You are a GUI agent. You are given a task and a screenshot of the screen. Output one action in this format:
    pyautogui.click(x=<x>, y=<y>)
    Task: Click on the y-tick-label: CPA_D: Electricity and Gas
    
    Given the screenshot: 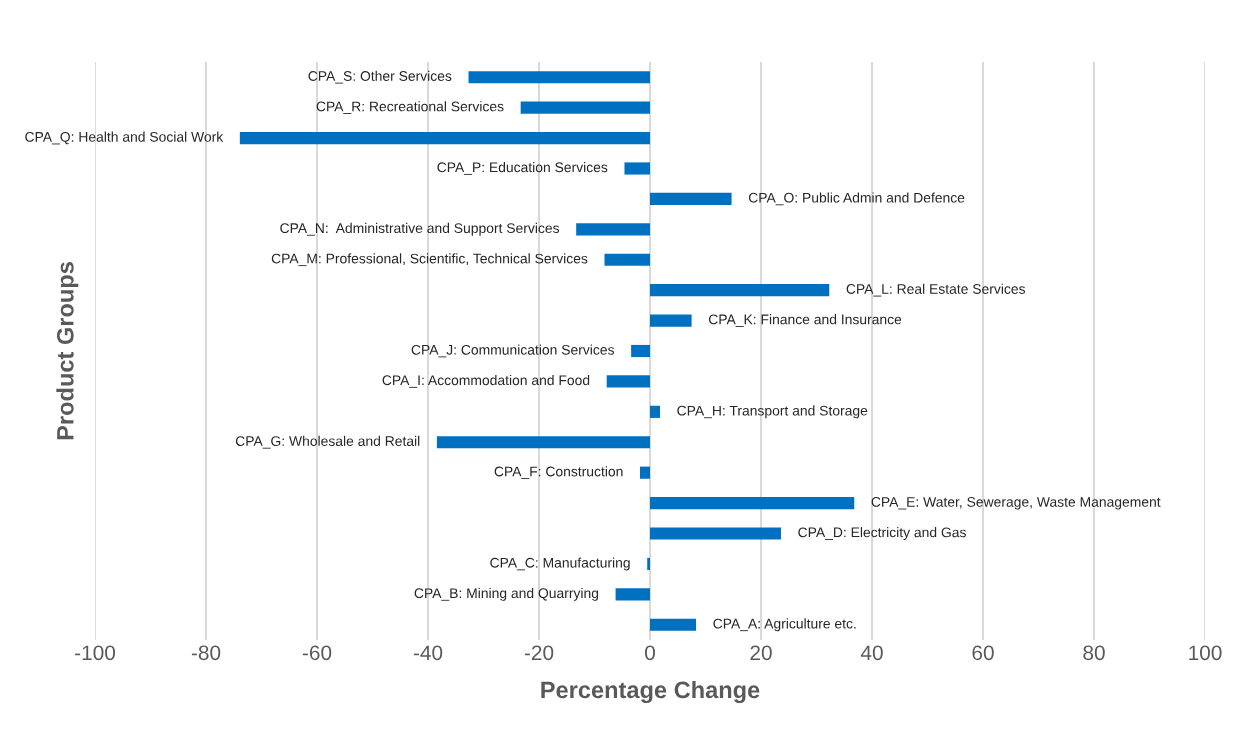 What is the action you would take?
    pyautogui.click(x=882, y=533)
    